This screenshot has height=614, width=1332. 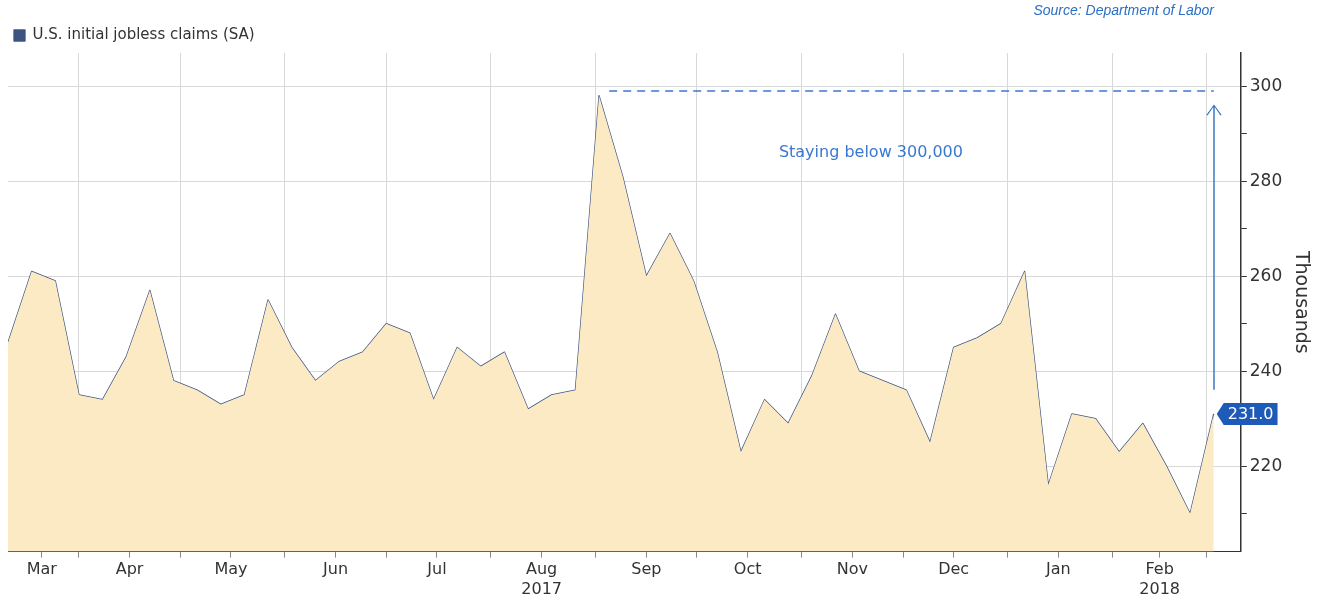 I want to click on x-tick-label: May, so click(x=231, y=569).